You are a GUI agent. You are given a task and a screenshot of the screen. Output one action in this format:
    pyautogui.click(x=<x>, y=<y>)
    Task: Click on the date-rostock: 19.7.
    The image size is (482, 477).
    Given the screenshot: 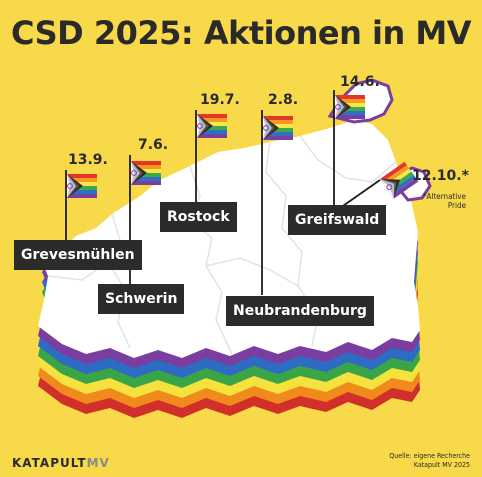 What is the action you would take?
    pyautogui.click(x=220, y=100)
    